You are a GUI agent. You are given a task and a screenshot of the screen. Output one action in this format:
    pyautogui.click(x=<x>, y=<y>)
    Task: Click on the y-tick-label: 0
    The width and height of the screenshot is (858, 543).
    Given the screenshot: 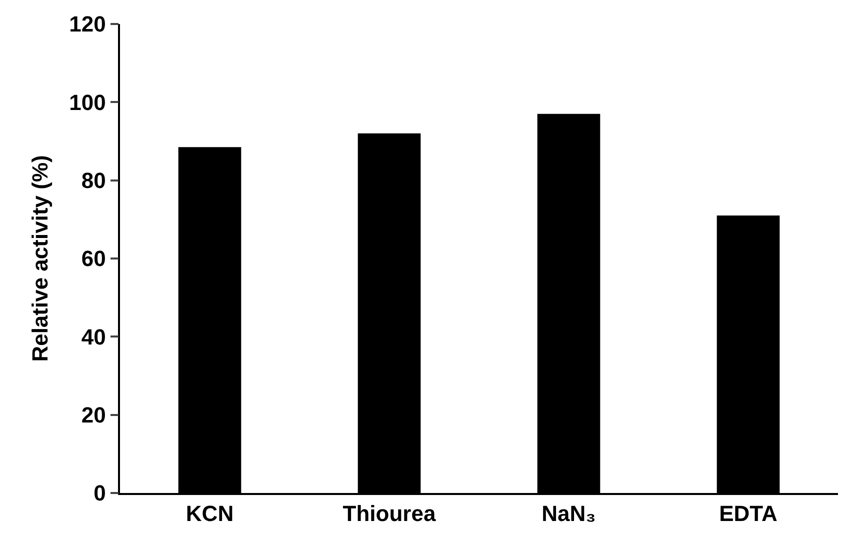 What is the action you would take?
    pyautogui.click(x=100, y=493)
    